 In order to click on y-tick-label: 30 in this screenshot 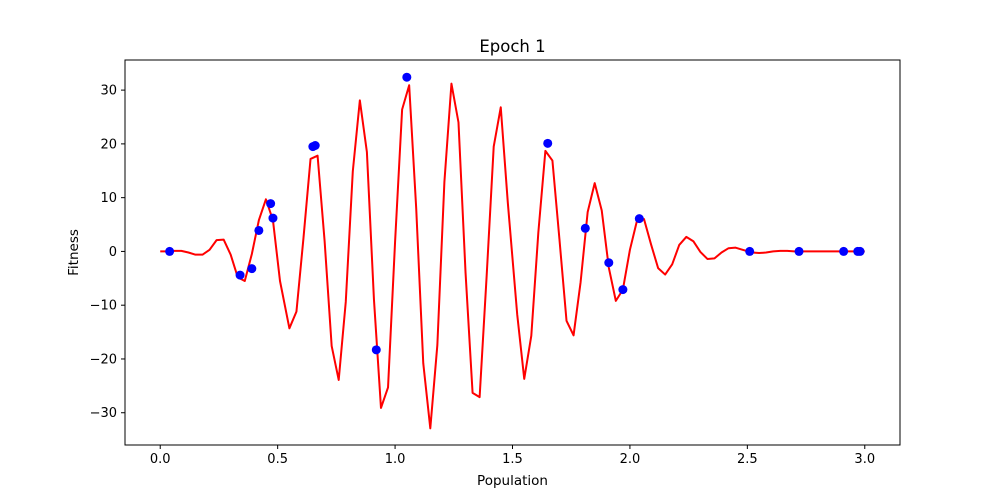, I will do `click(108, 91)`.